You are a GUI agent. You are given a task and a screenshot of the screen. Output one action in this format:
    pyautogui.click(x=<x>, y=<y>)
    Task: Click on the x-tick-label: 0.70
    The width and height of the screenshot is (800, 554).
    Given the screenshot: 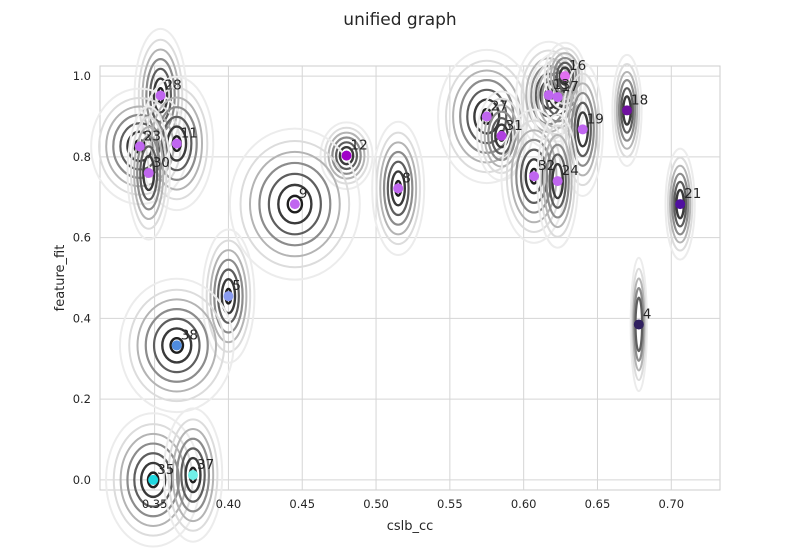 What is the action you would take?
    pyautogui.click(x=671, y=504)
    